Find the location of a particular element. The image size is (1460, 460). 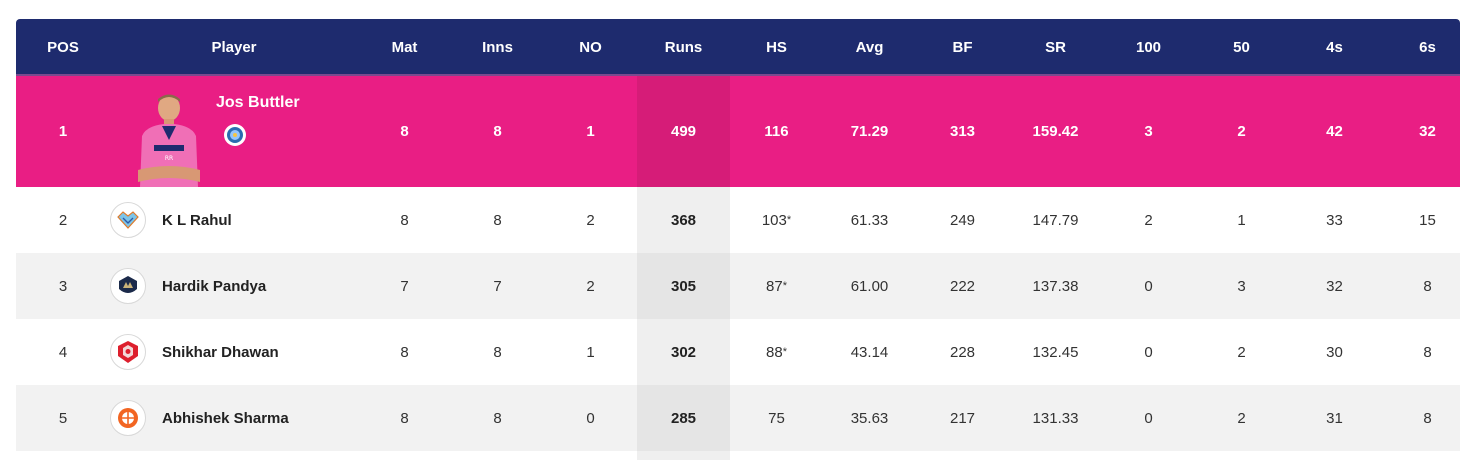

row-bf: 222 is located at coordinates (962, 286).